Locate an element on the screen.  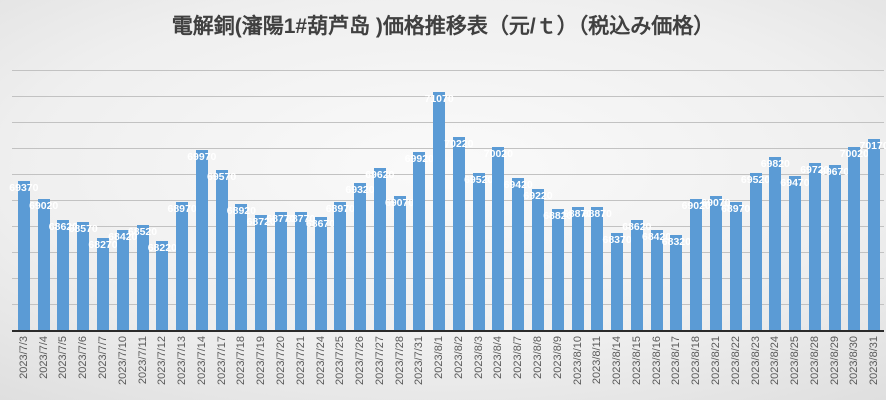
x-axis-tick-label: 2023/8/15 is located at coordinates (636, 360).